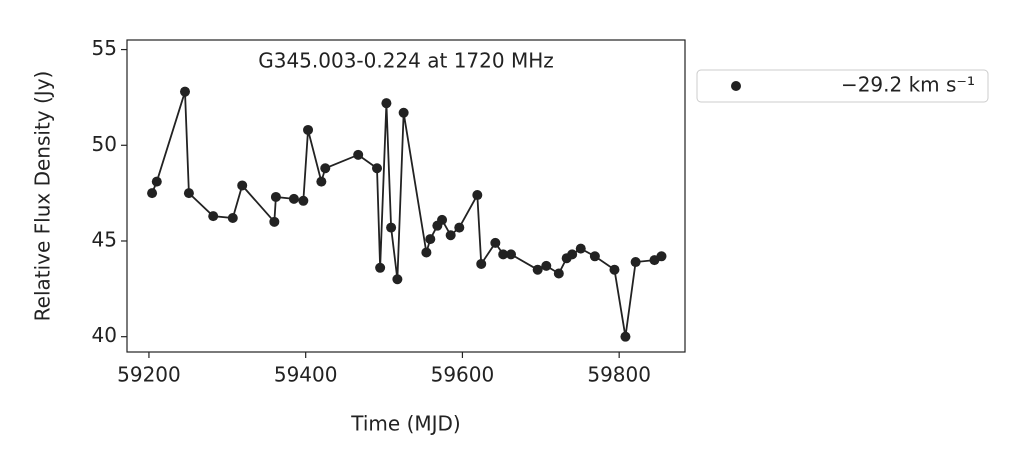 This screenshot has height=450, width=1023. I want to click on legend-box, so click(842, 86).